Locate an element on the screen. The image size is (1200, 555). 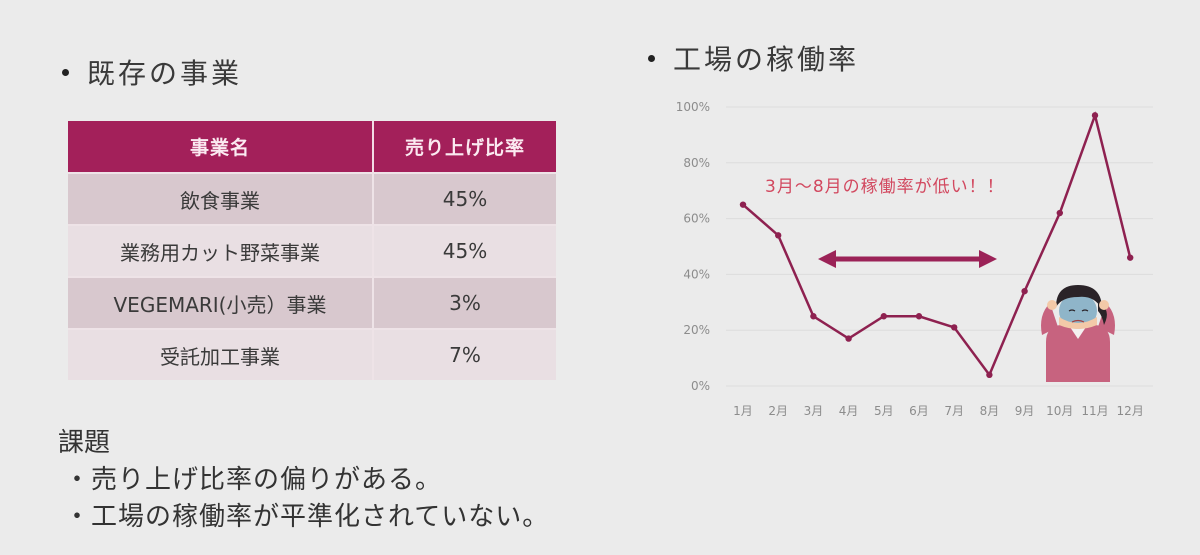
issue-item: ・工場の稼働率が平準化されていない。 is located at coordinates (307, 517).